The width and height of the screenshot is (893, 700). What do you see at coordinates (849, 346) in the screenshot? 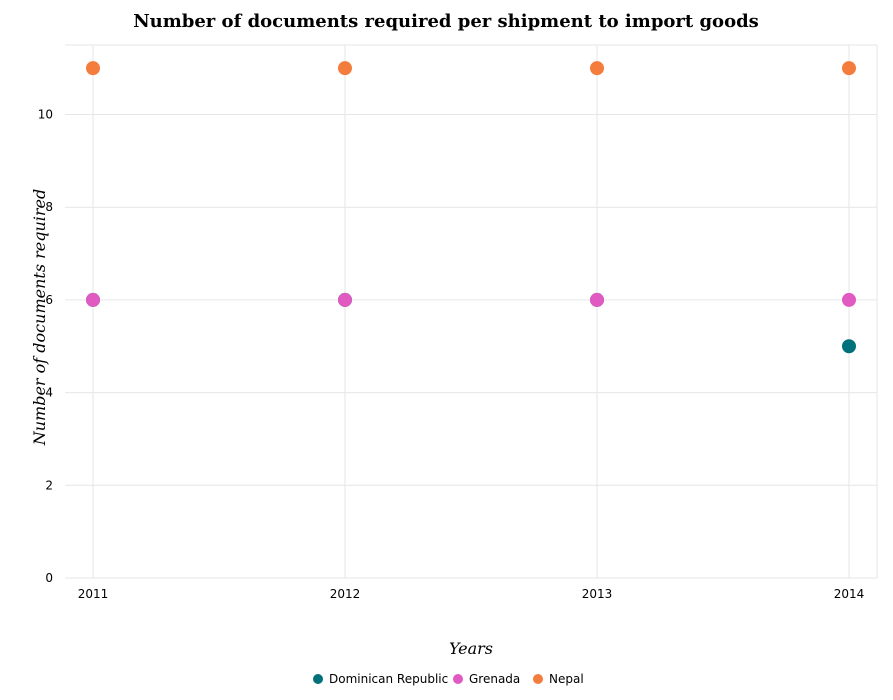
I see `point-dominican-republic-2014` at bounding box center [849, 346].